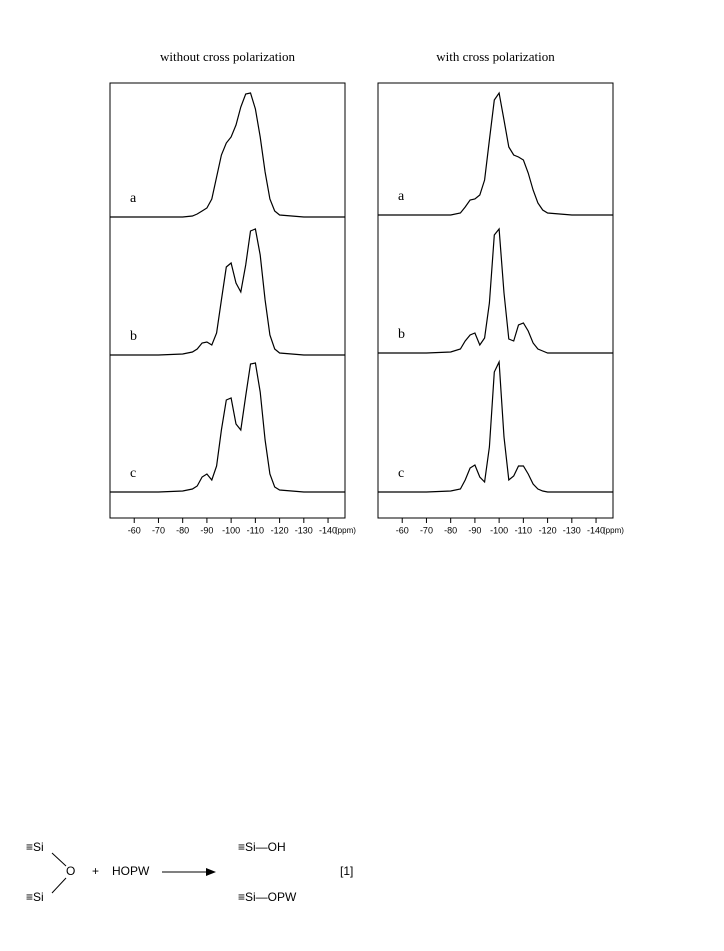 This screenshot has width=724, height=951. I want to click on arrow-head, so click(211, 872).